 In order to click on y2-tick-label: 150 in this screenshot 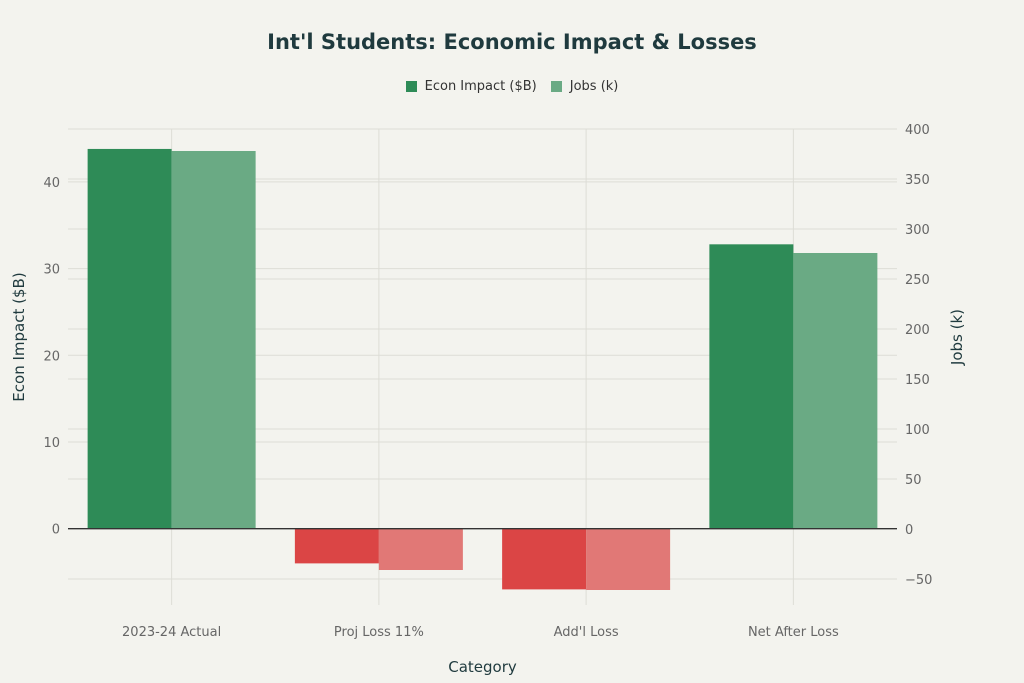, I will do `click(917, 380)`.